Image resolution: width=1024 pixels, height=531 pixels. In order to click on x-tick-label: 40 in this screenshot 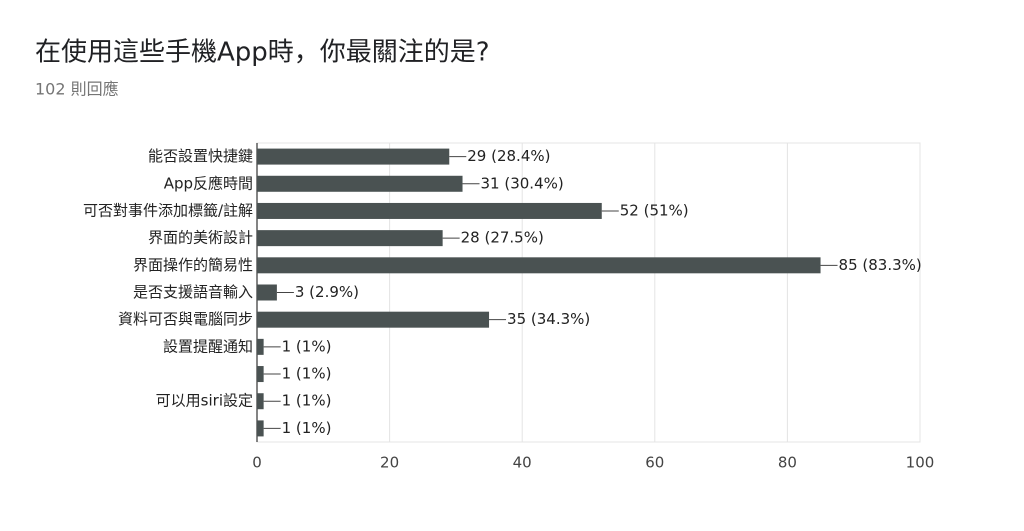, I will do `click(522, 463)`.